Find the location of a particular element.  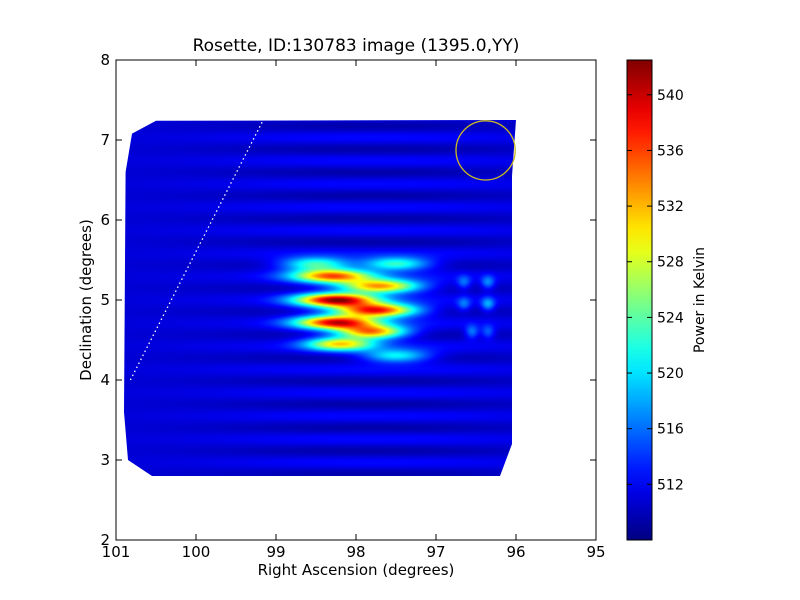

x-tick-label: 96 is located at coordinates (515, 552).